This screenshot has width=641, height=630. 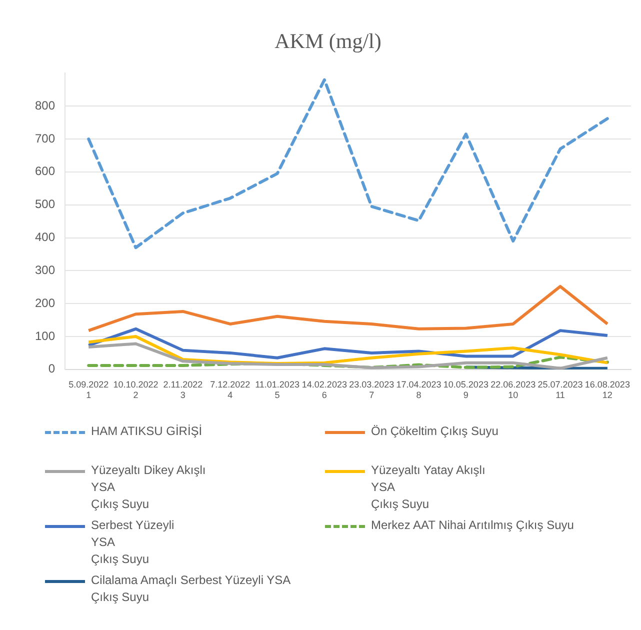 I want to click on y-tick-label: 400, so click(x=45, y=237).